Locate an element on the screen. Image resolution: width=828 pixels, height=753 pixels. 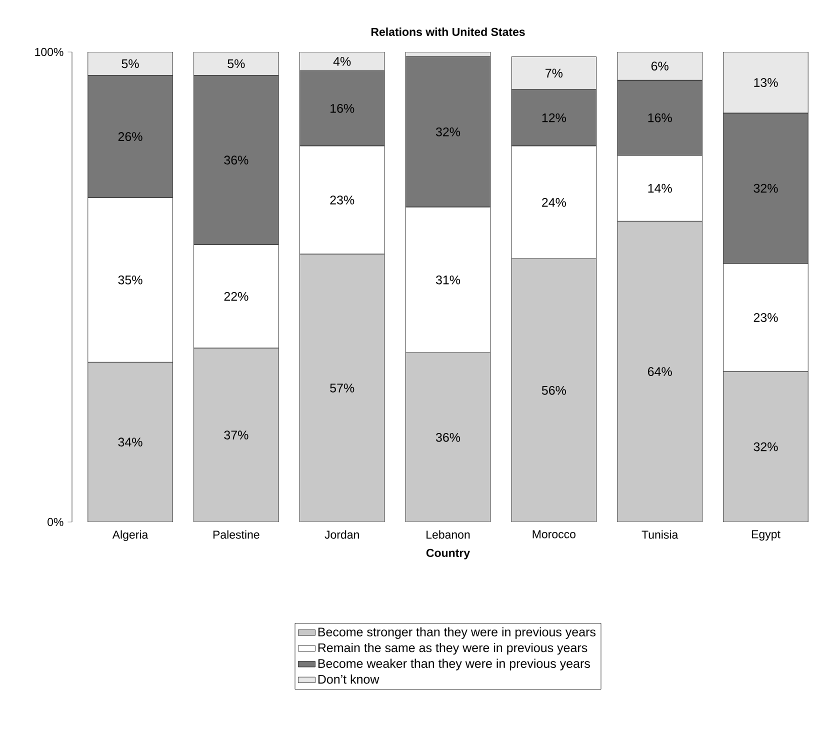
data-label: 12% is located at coordinates (554, 117).